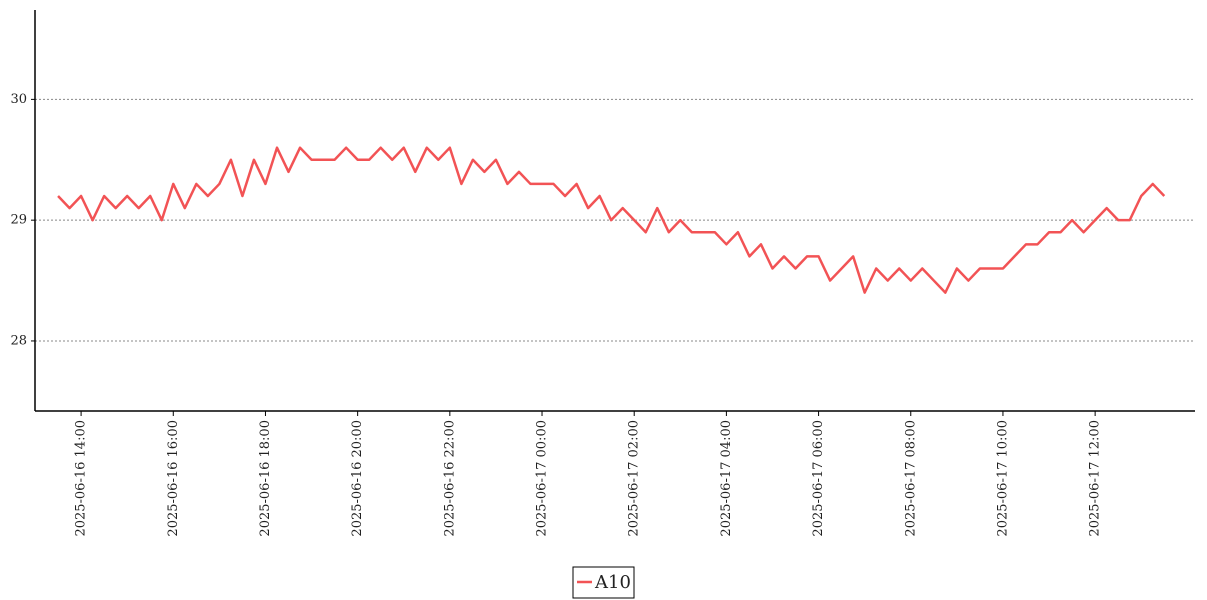  Describe the element at coordinates (357, 478) in the screenshot. I see `x-tick-label: 2025-06-16 20:00` at that location.